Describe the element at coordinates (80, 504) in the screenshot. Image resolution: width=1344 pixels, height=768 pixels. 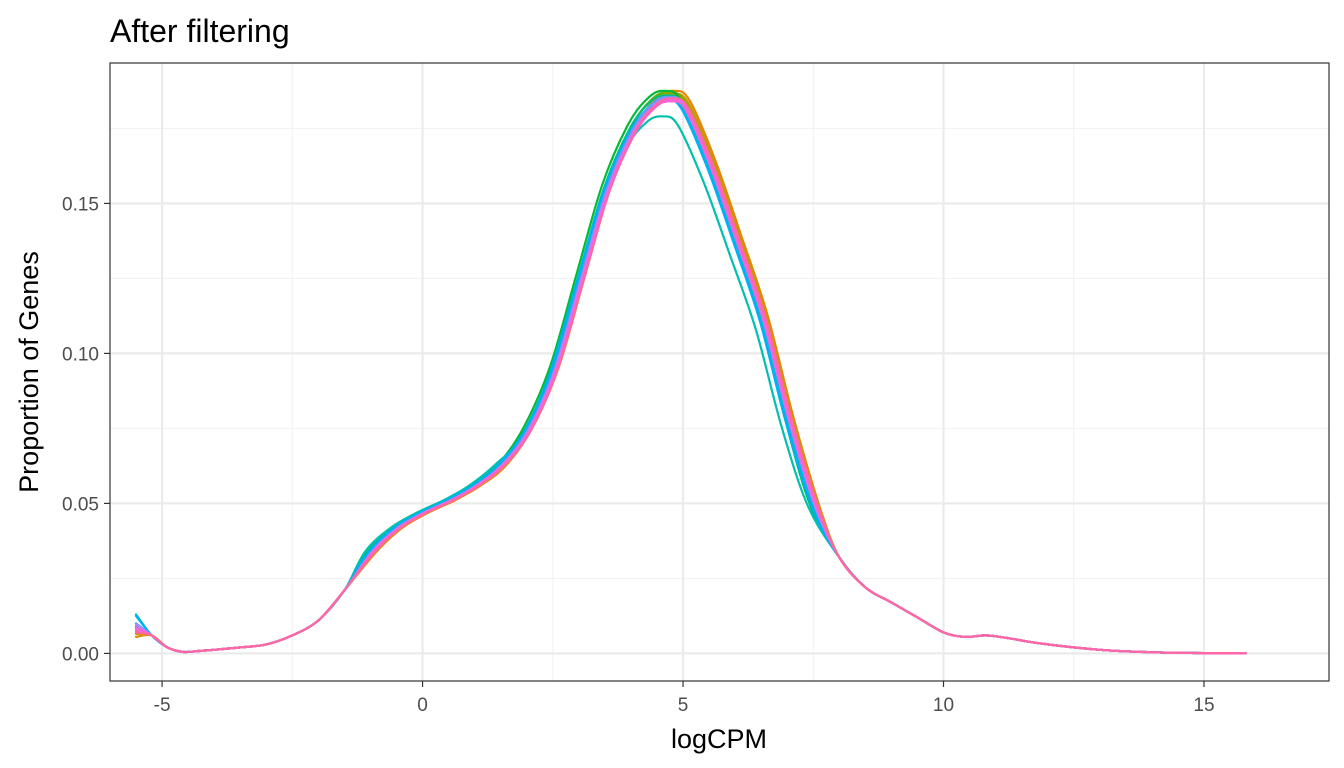
I see `y-tick-label: 0.05` at that location.